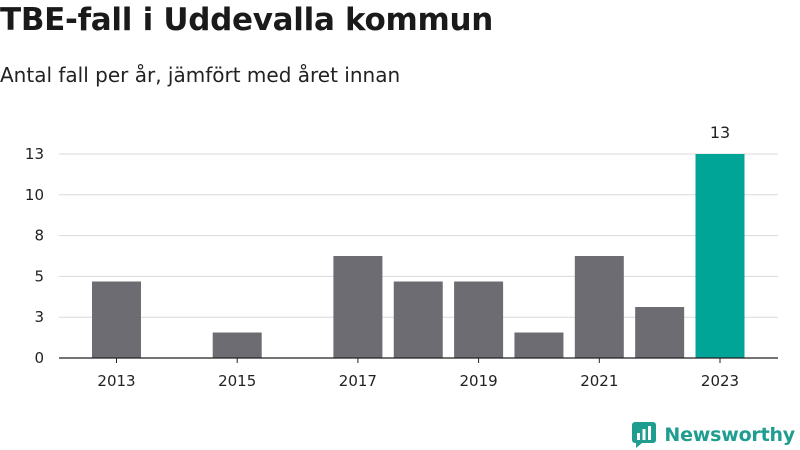 The image size is (800, 450). I want to click on bar-2015, so click(237, 345).